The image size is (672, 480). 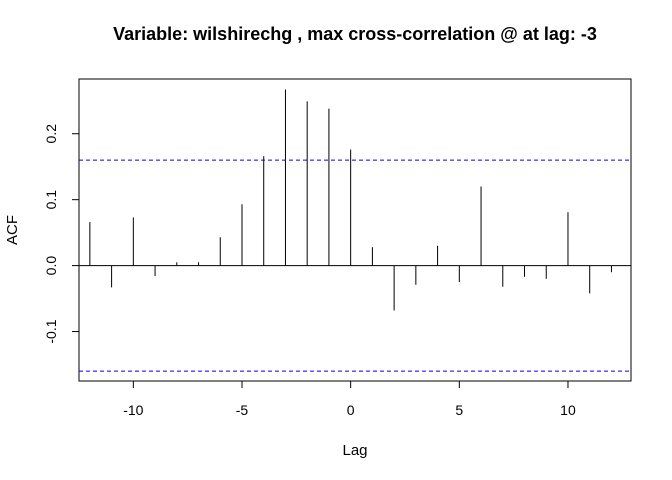 What do you see at coordinates (568, 410) in the screenshot?
I see `x-tick-label: 10` at bounding box center [568, 410].